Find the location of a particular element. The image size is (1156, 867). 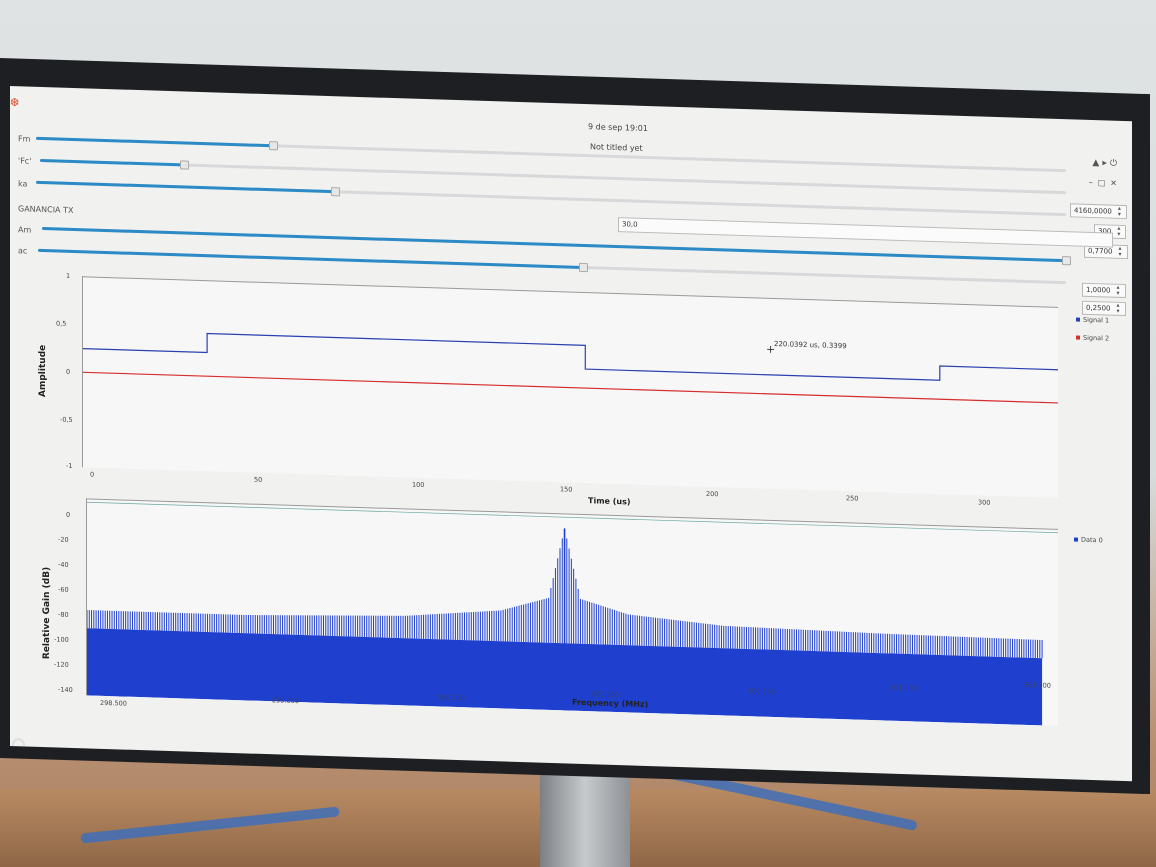

legend-signal-2: Signal 2 is located at coordinates (1092, 338).